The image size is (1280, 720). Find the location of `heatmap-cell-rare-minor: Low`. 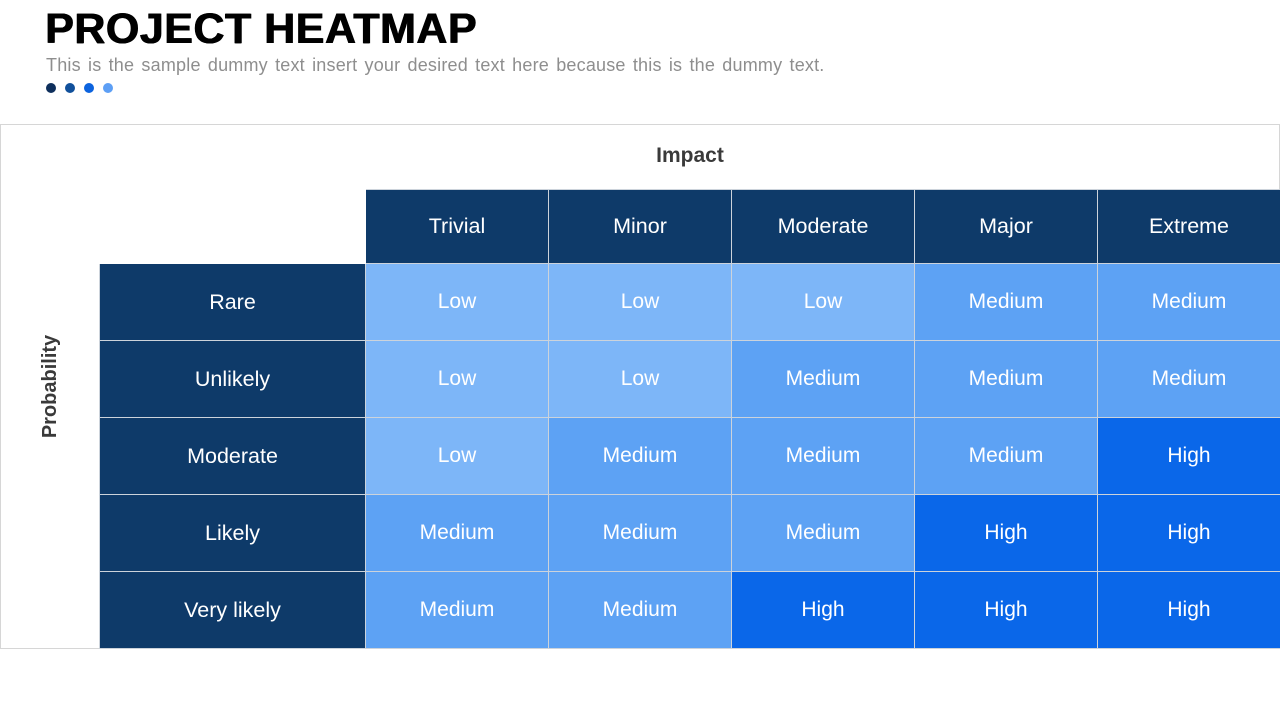

heatmap-cell-rare-minor: Low is located at coordinates (640, 302).